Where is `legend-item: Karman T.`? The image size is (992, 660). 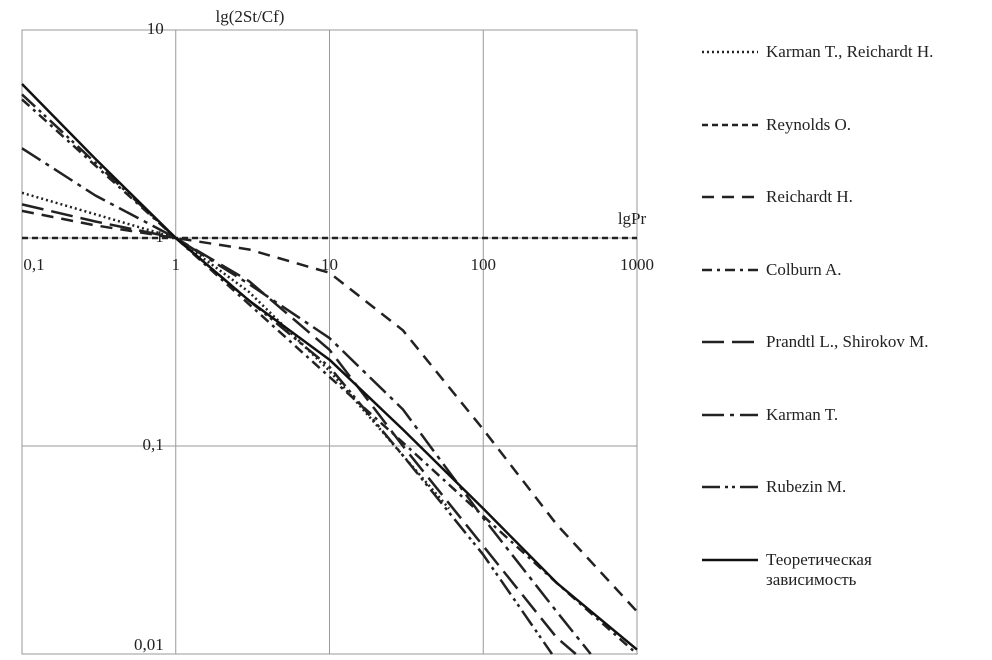 legend-item: Karman T. is located at coordinates (833, 415).